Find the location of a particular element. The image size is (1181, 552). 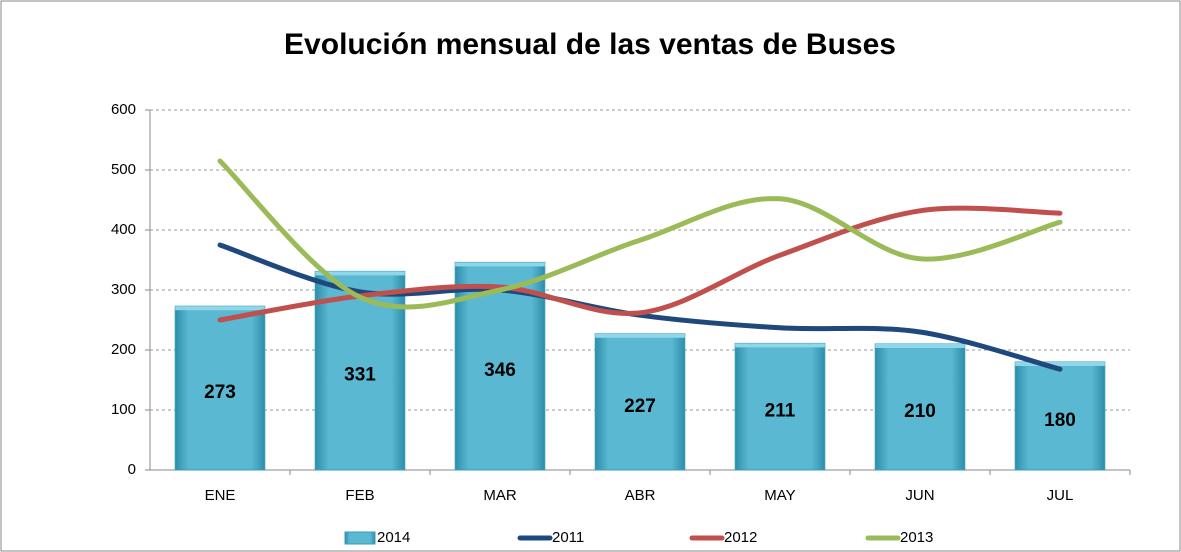

value-label: 211 is located at coordinates (780, 411).